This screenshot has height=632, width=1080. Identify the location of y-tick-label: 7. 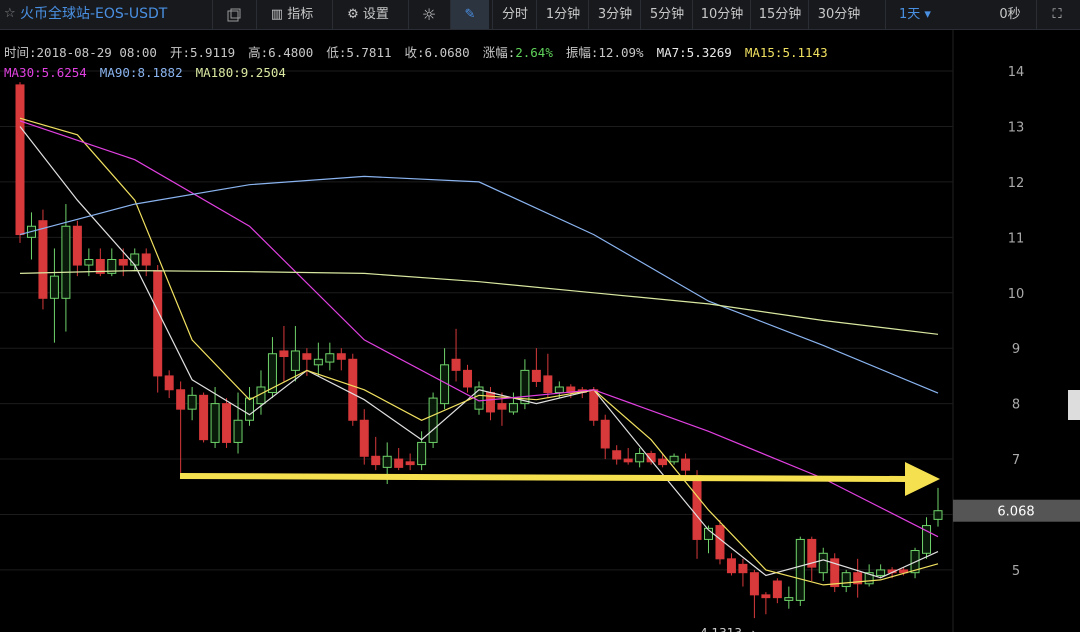
(1016, 460).